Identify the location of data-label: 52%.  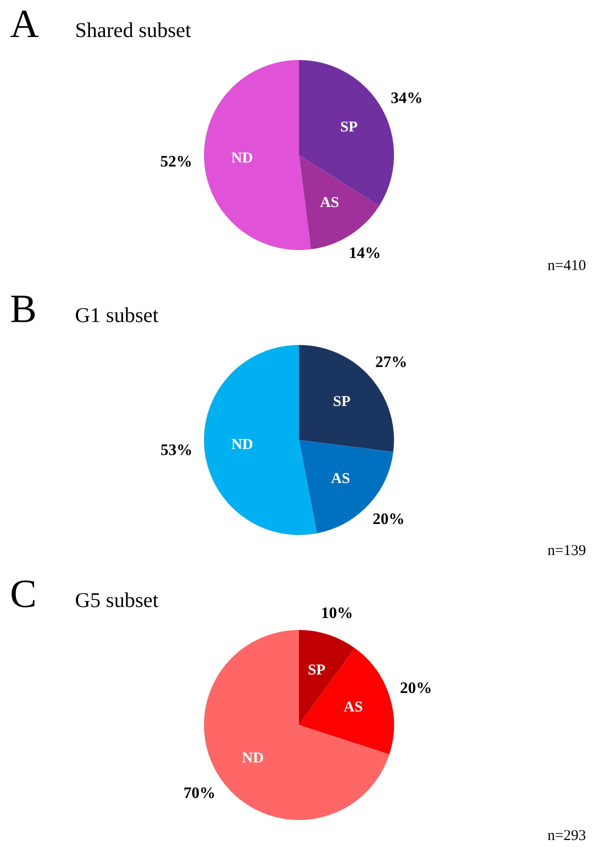
(176, 161).